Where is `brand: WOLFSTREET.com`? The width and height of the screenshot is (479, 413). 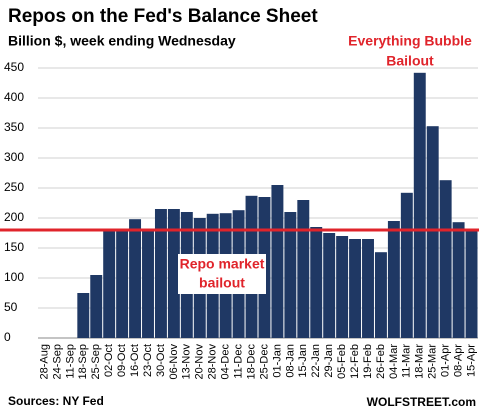
brand: WOLFSTREET.com is located at coordinates (421, 402).